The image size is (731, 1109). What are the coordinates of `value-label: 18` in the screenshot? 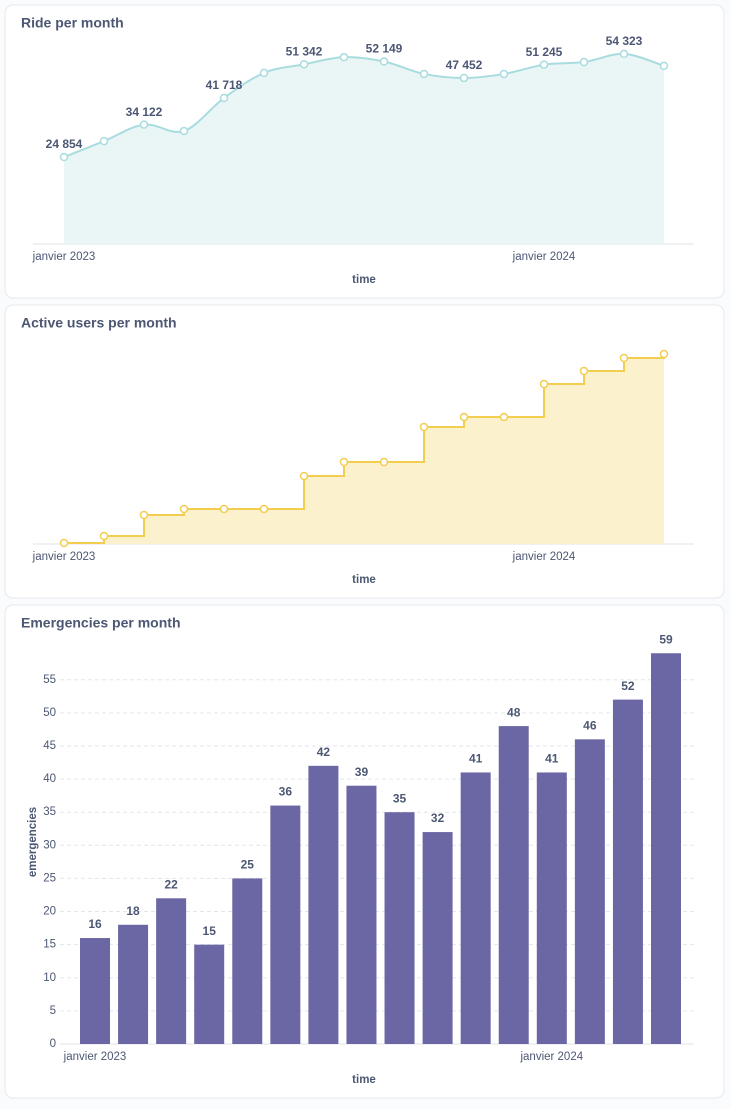 It's located at (133, 911).